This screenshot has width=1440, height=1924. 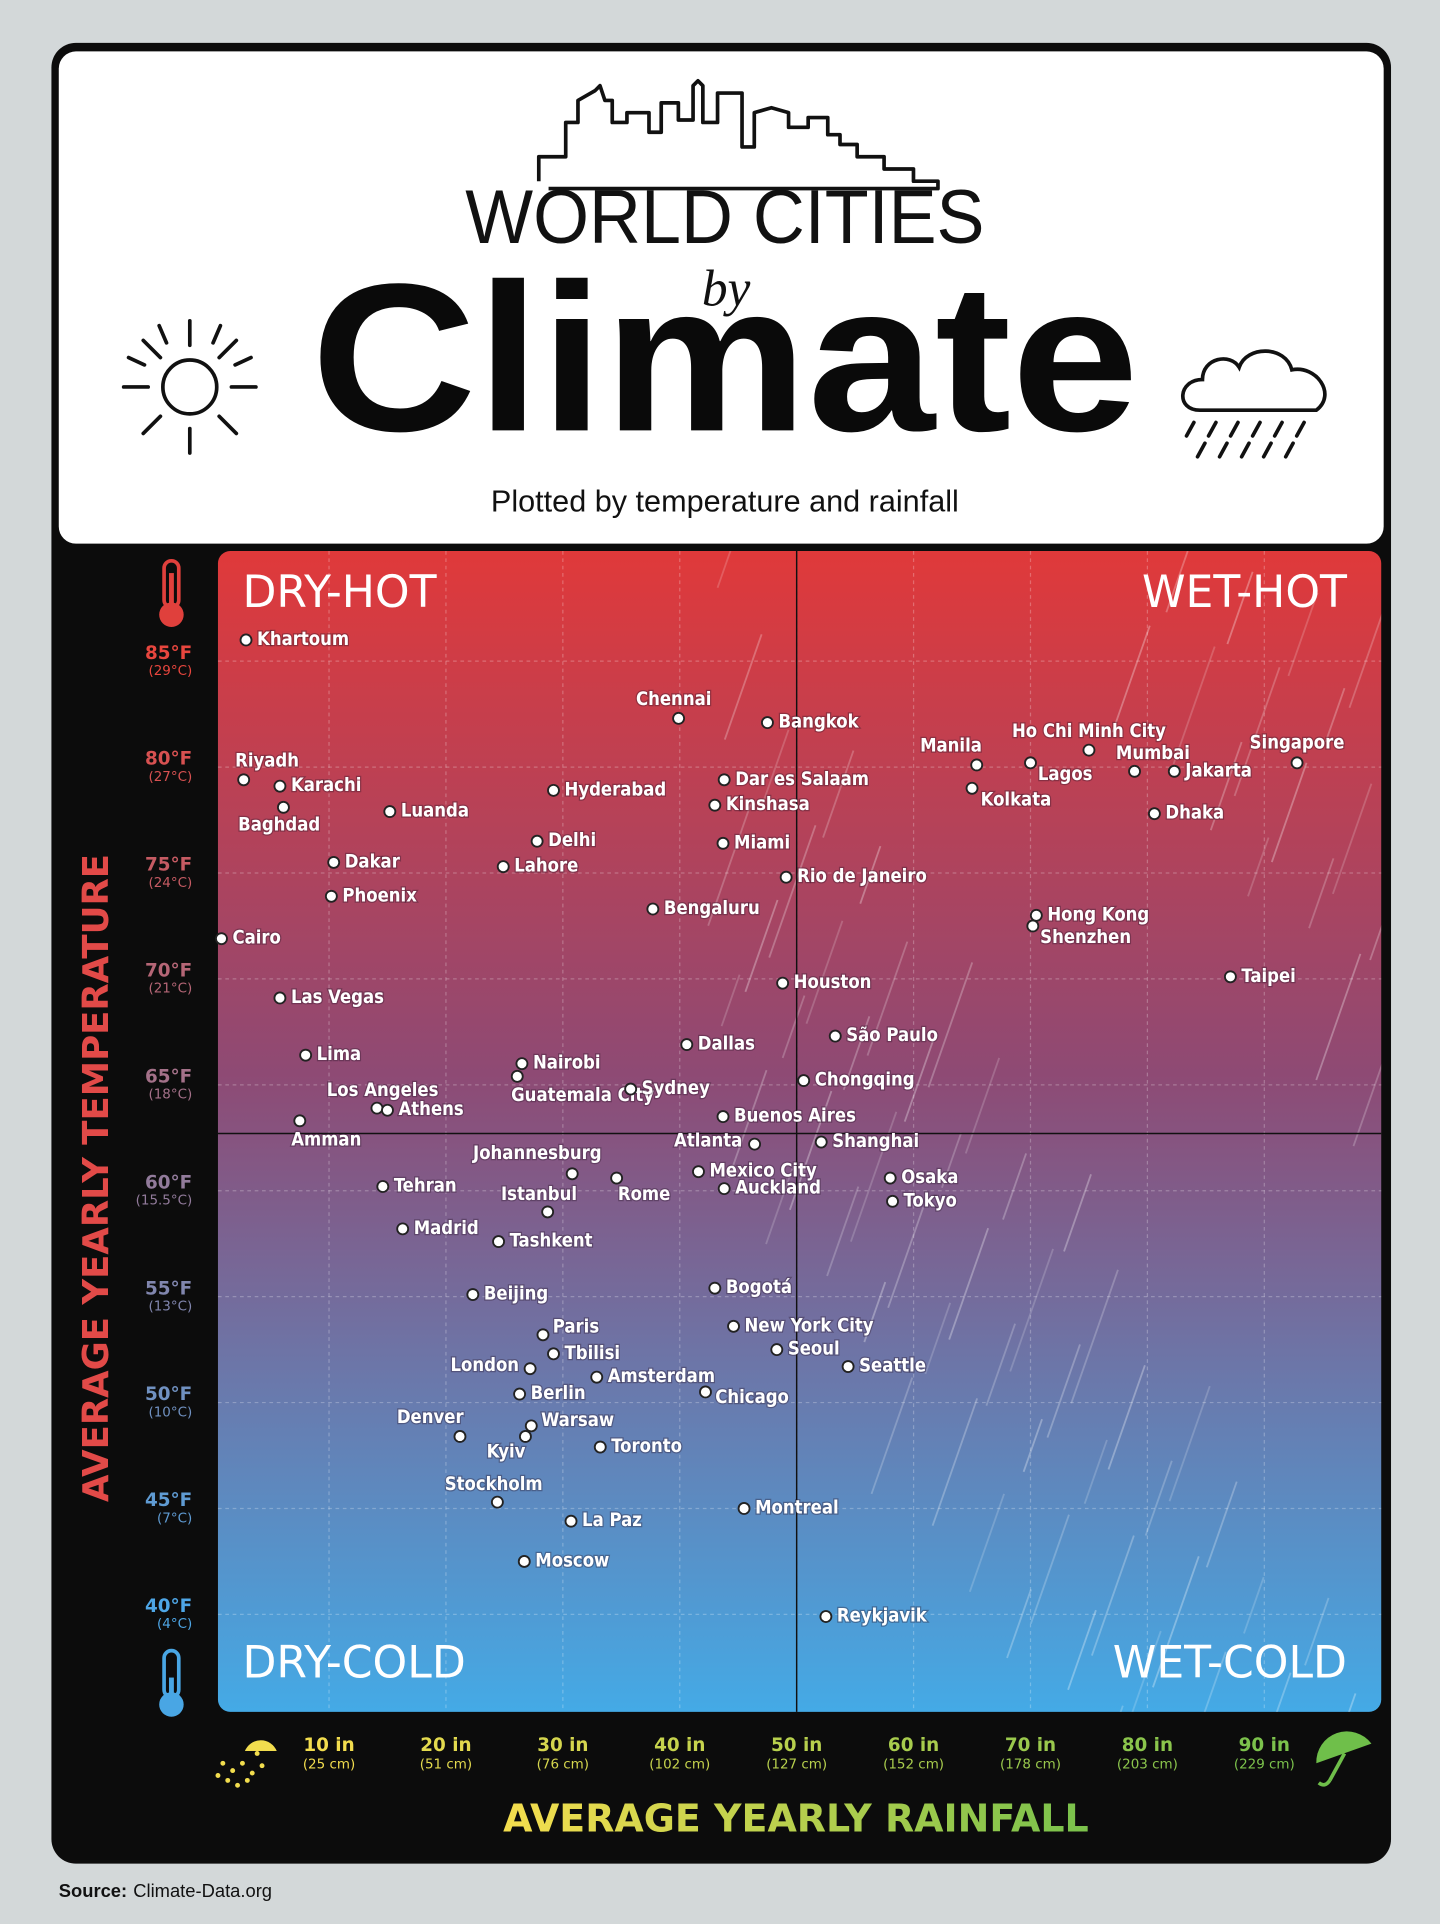 I want to click on x-tick-sublabel: (152 cm), so click(x=913, y=1764).